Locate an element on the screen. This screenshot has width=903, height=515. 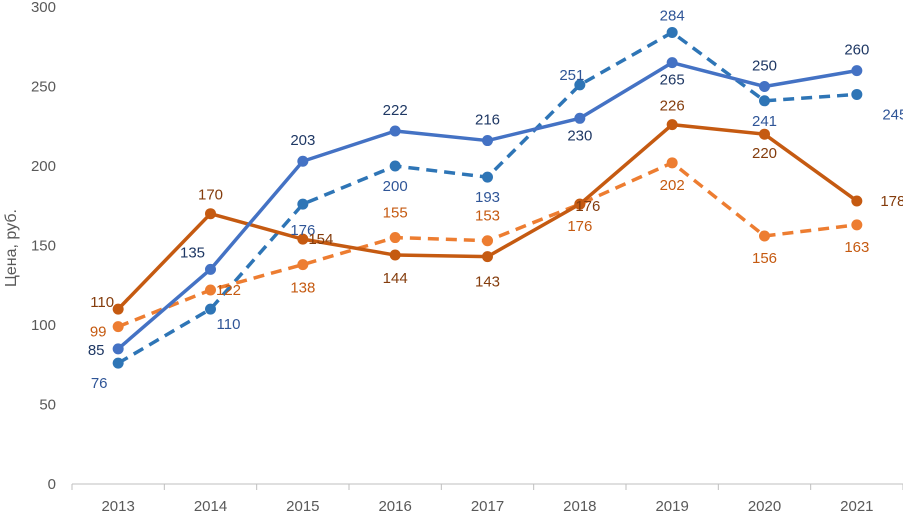
data-label-blue-dashed: 76 is located at coordinates (99, 383).